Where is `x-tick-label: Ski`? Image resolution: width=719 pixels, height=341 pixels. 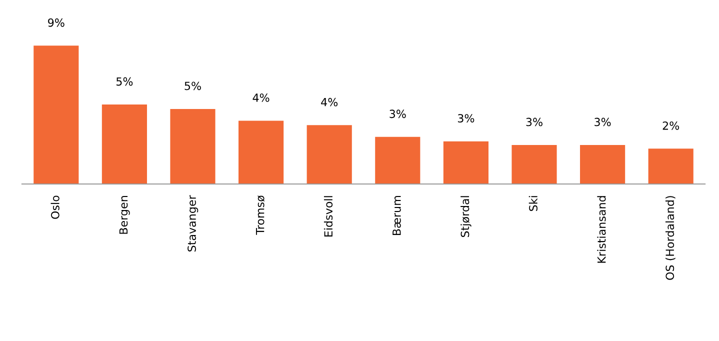
x-tick-label: Ski is located at coordinates (533, 203).